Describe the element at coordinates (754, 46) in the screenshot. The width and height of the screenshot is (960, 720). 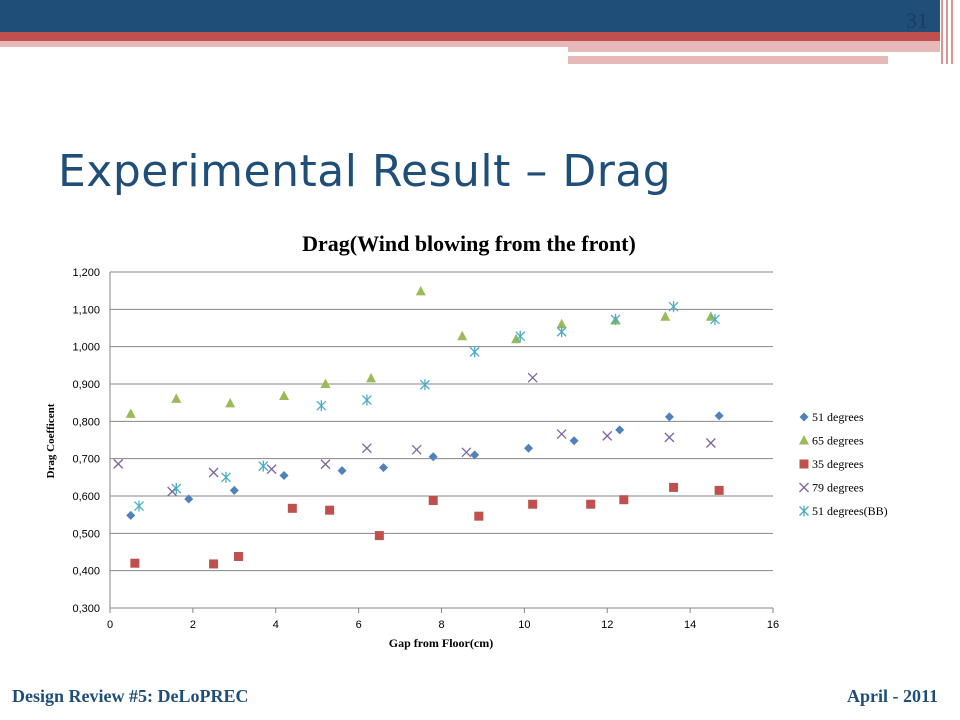
I see `header-pink-bar-right` at that location.